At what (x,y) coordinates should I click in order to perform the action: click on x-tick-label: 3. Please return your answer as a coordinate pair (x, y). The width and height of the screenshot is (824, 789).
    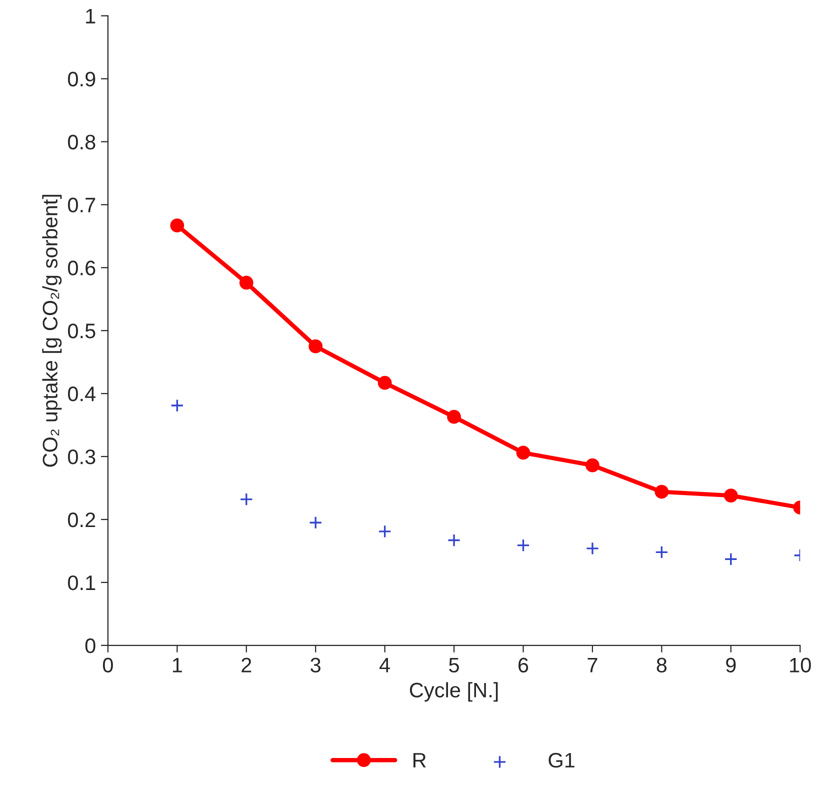
    Looking at the image, I should click on (315, 665).